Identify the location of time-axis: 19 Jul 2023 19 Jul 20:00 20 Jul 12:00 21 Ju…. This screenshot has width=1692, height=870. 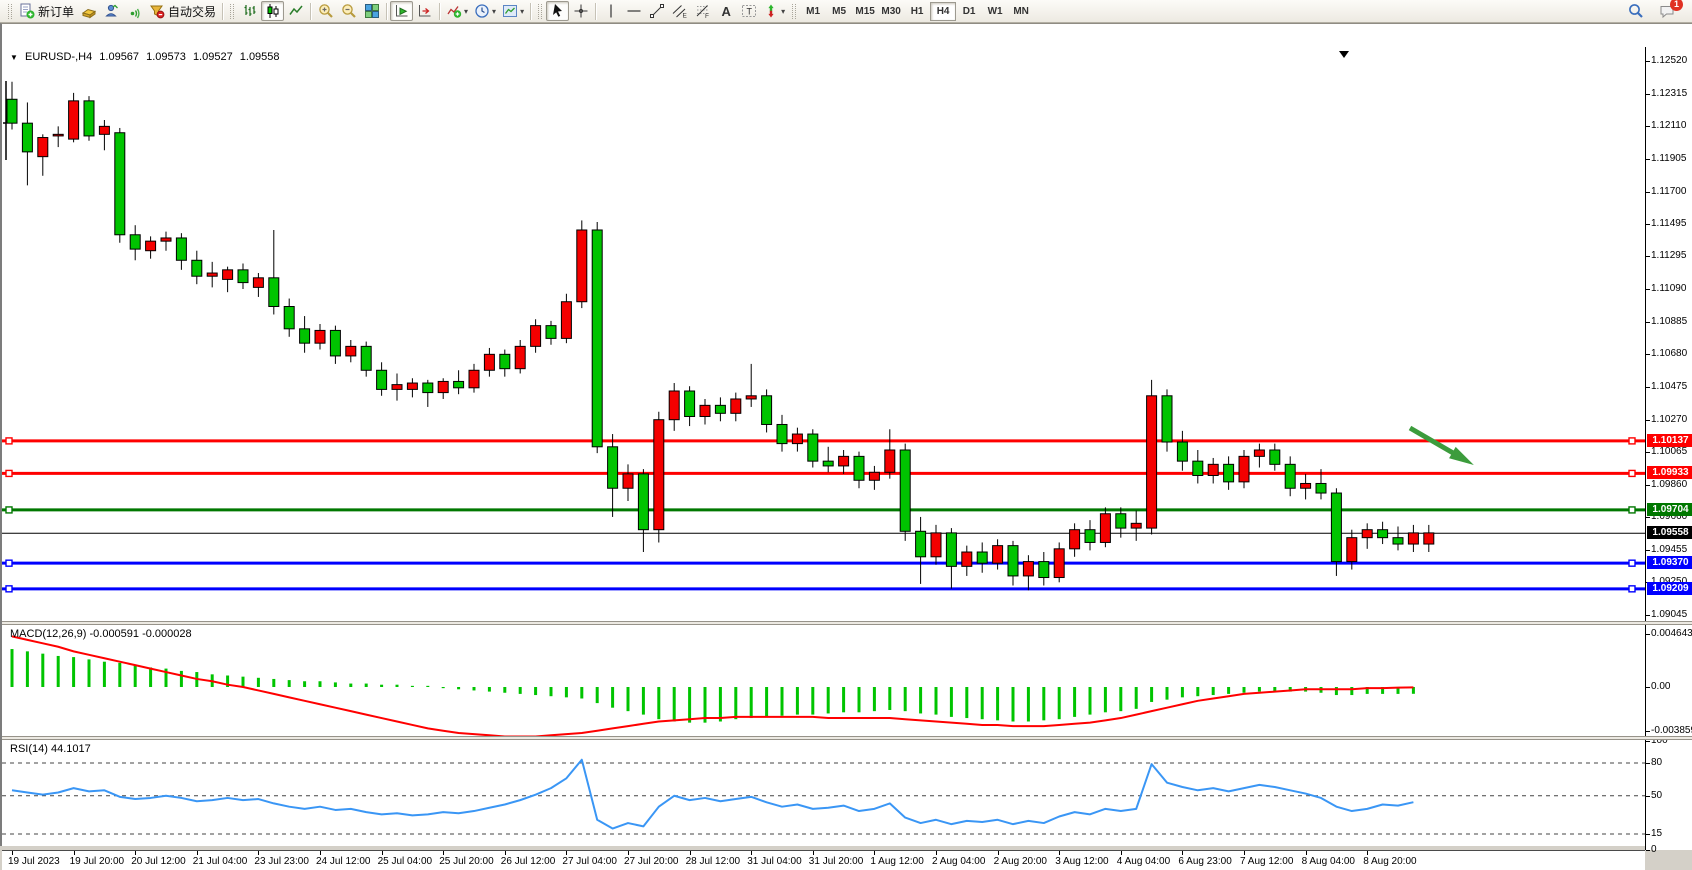
(823, 860).